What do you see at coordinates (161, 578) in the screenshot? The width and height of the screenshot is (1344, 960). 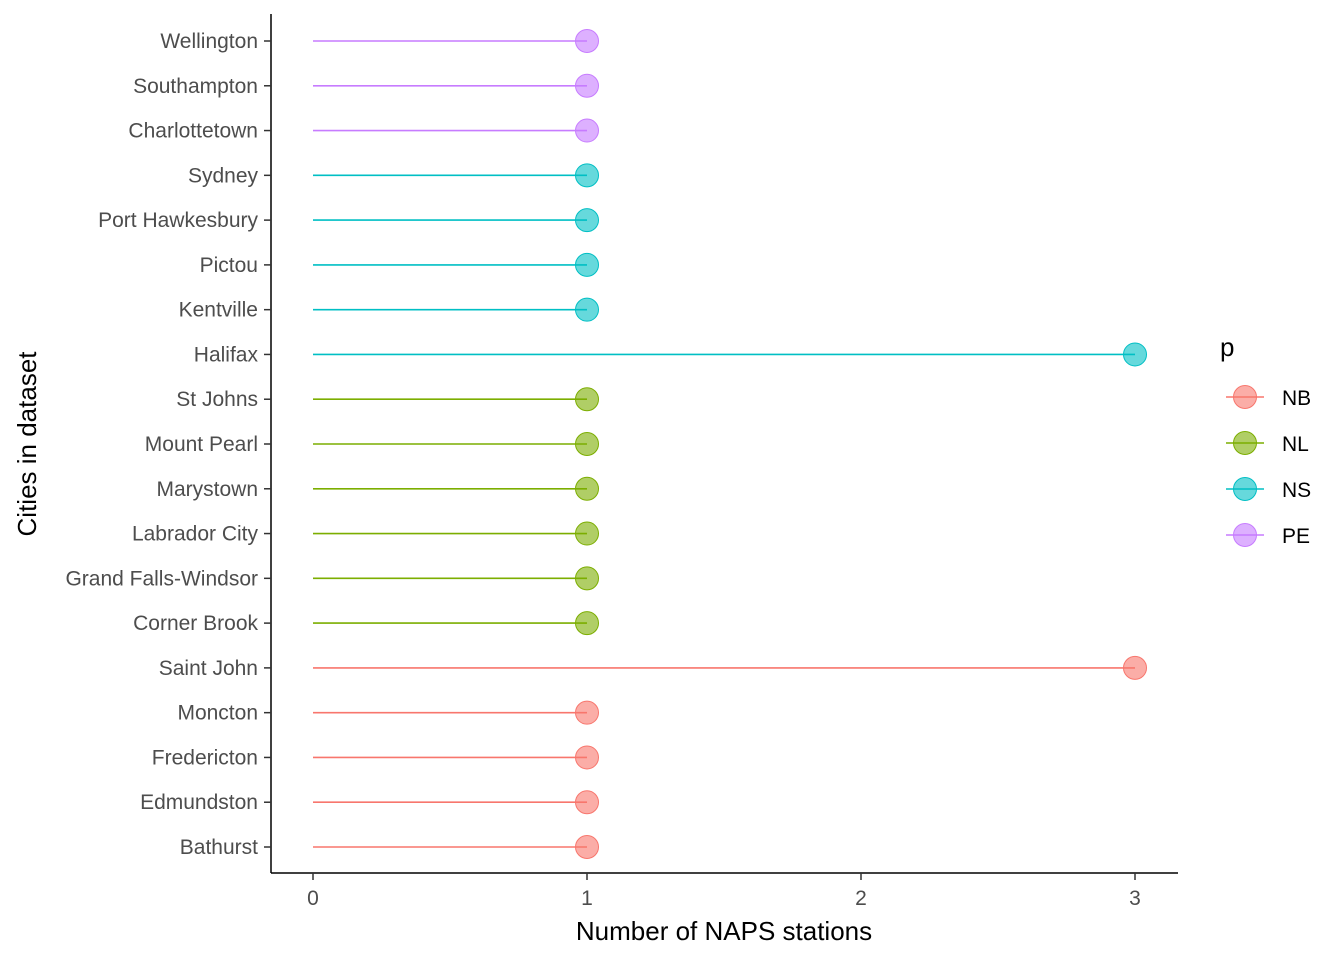 I see `y-tick-label-grand-falls-windsor: Grand Falls-Windsor` at bounding box center [161, 578].